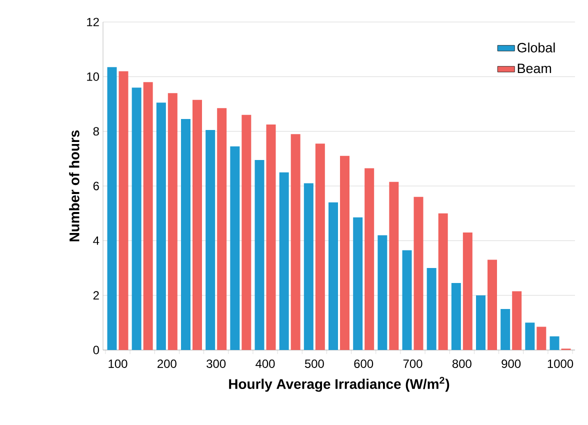 Image resolution: width=588 pixels, height=425 pixels. What do you see at coordinates (511, 364) in the screenshot?
I see `x-tick-label: 900` at bounding box center [511, 364].